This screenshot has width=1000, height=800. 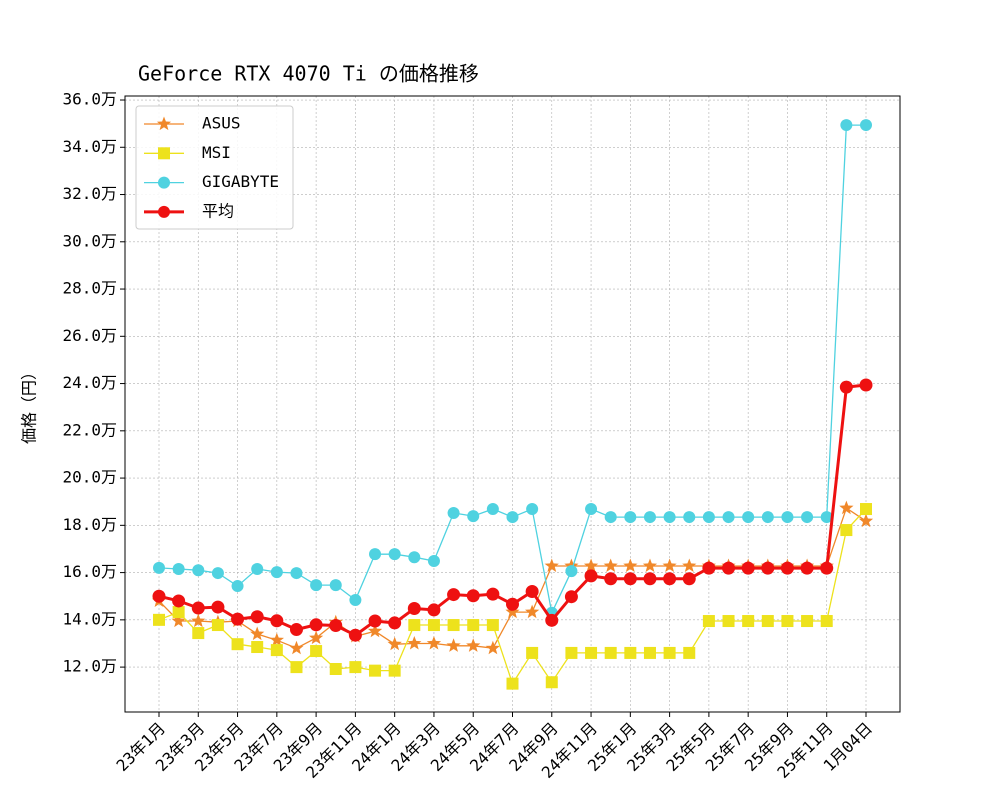 What do you see at coordinates (89, 382) in the screenshot?
I see `y-tick-label: 24.0万` at bounding box center [89, 382].